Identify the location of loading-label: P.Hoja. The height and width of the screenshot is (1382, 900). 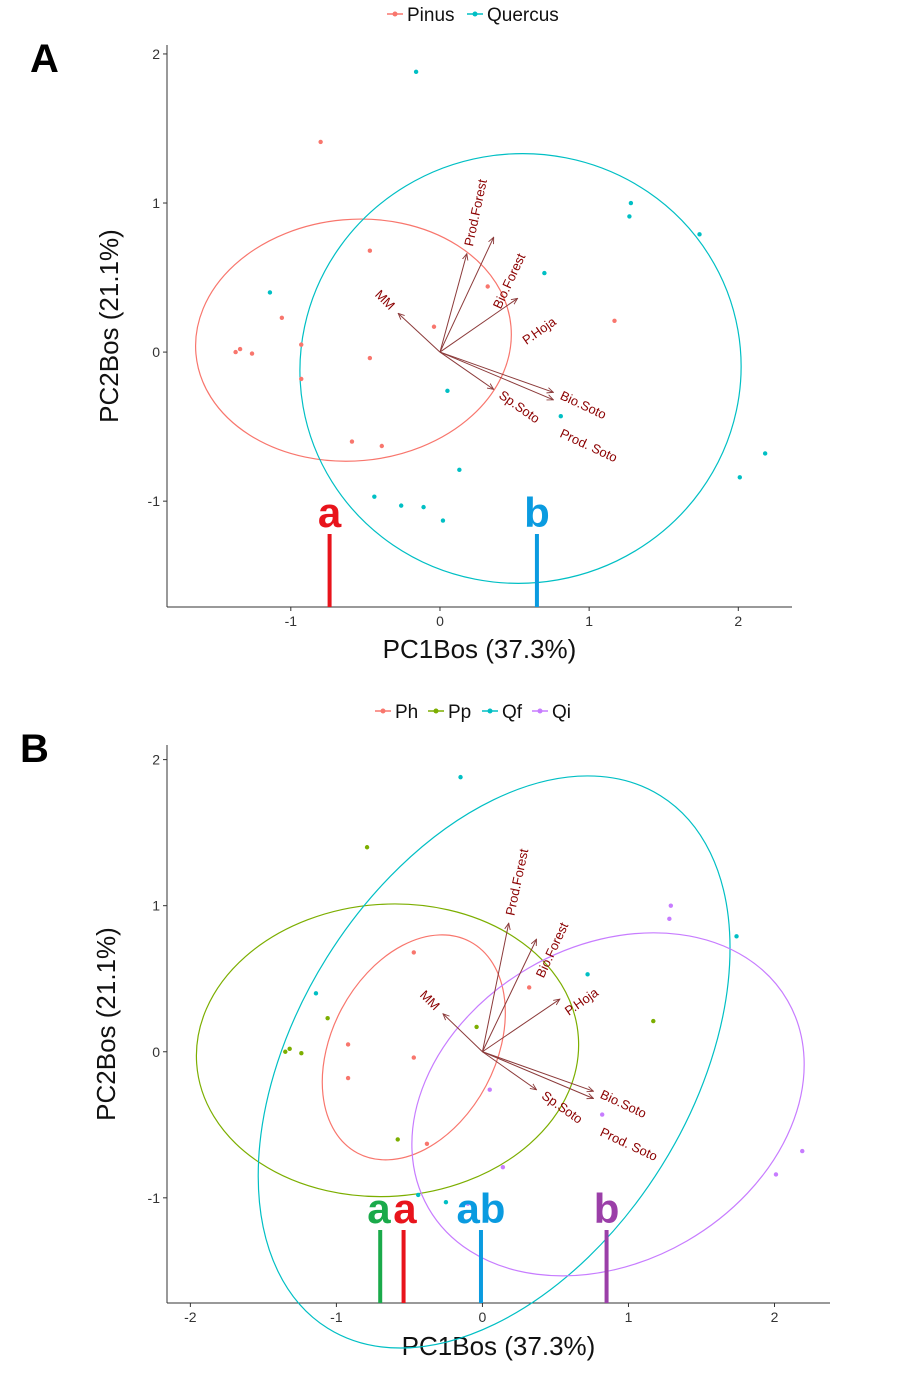
(582, 1001).